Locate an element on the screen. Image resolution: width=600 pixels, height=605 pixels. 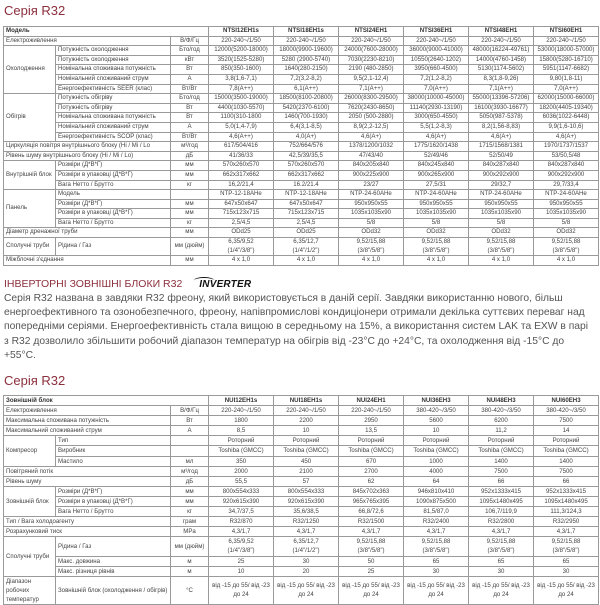
row-unit is located at coordinates (189, 441).